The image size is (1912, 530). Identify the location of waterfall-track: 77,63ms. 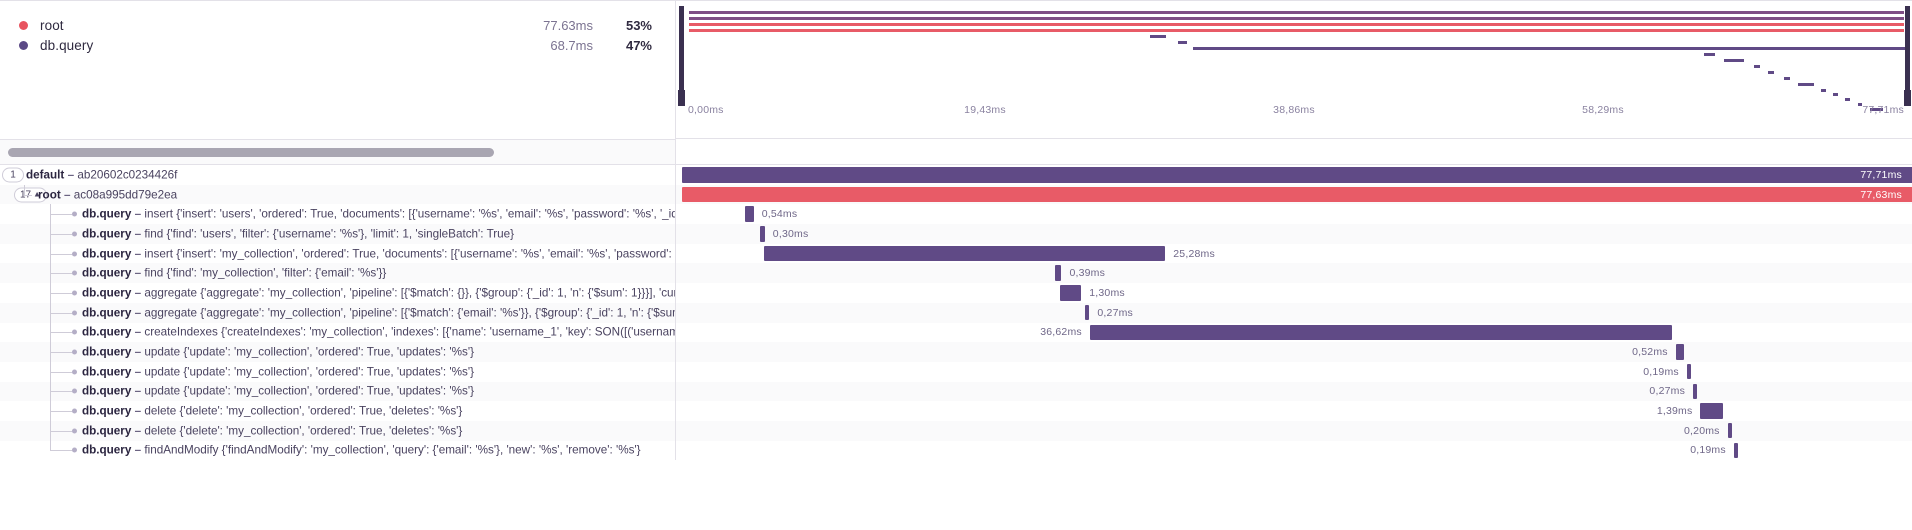
(1294, 195).